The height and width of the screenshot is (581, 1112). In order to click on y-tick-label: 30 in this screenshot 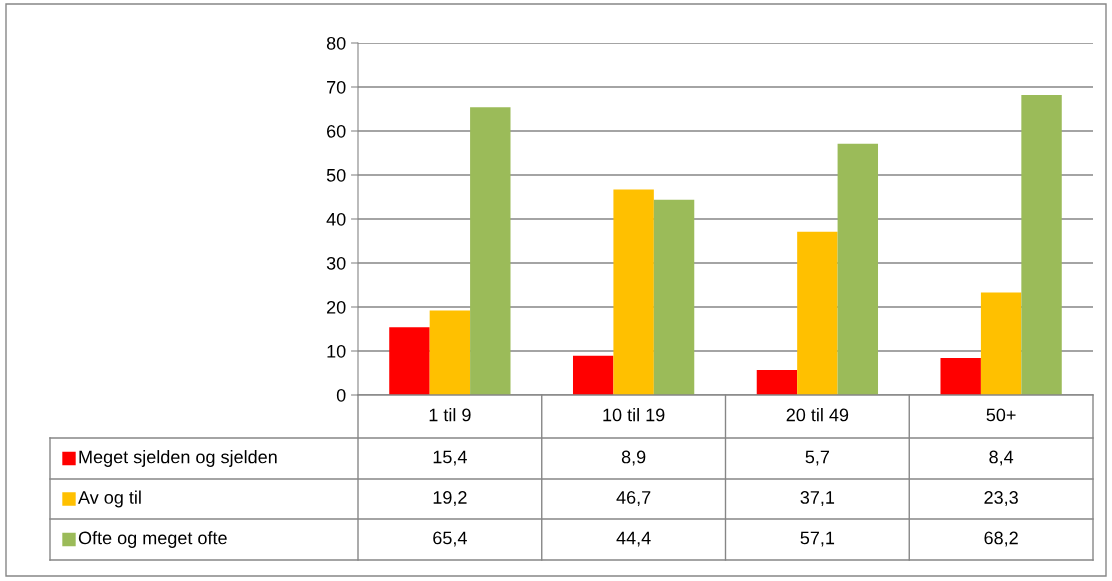, I will do `click(336, 263)`.